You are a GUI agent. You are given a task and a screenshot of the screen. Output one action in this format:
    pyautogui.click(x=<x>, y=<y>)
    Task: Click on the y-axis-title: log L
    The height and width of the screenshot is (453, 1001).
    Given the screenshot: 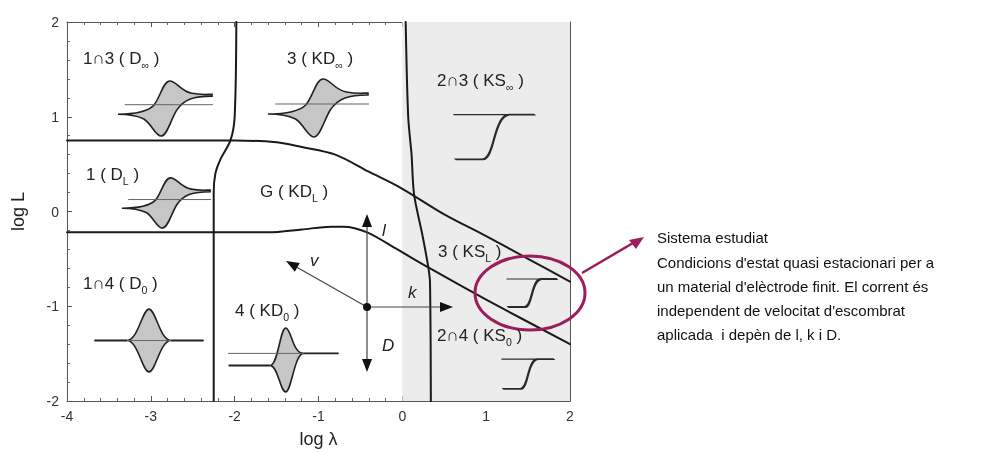 What is the action you would take?
    pyautogui.click(x=18, y=211)
    